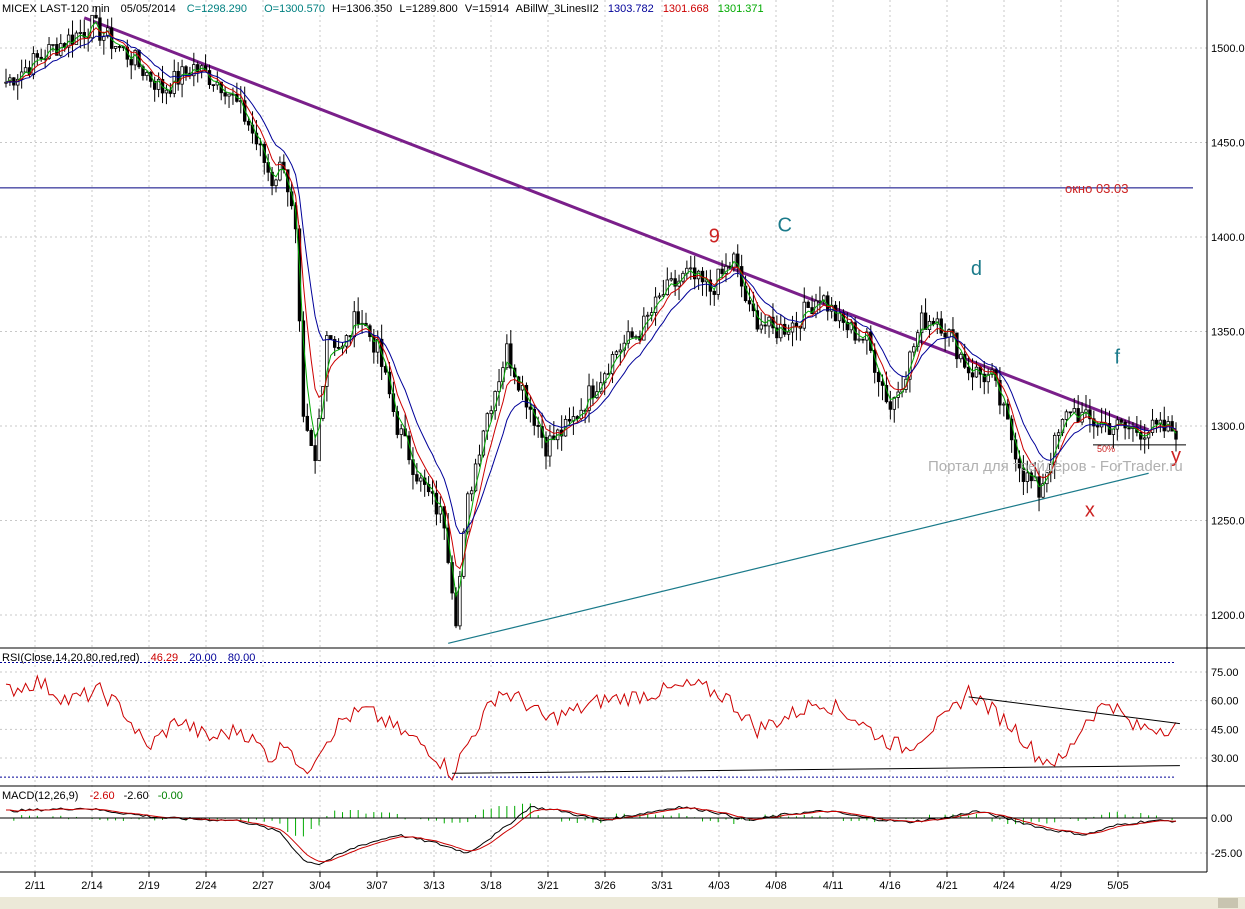  What do you see at coordinates (1225, 673) in the screenshot?
I see `rsi-tick-label: 75.00` at bounding box center [1225, 673].